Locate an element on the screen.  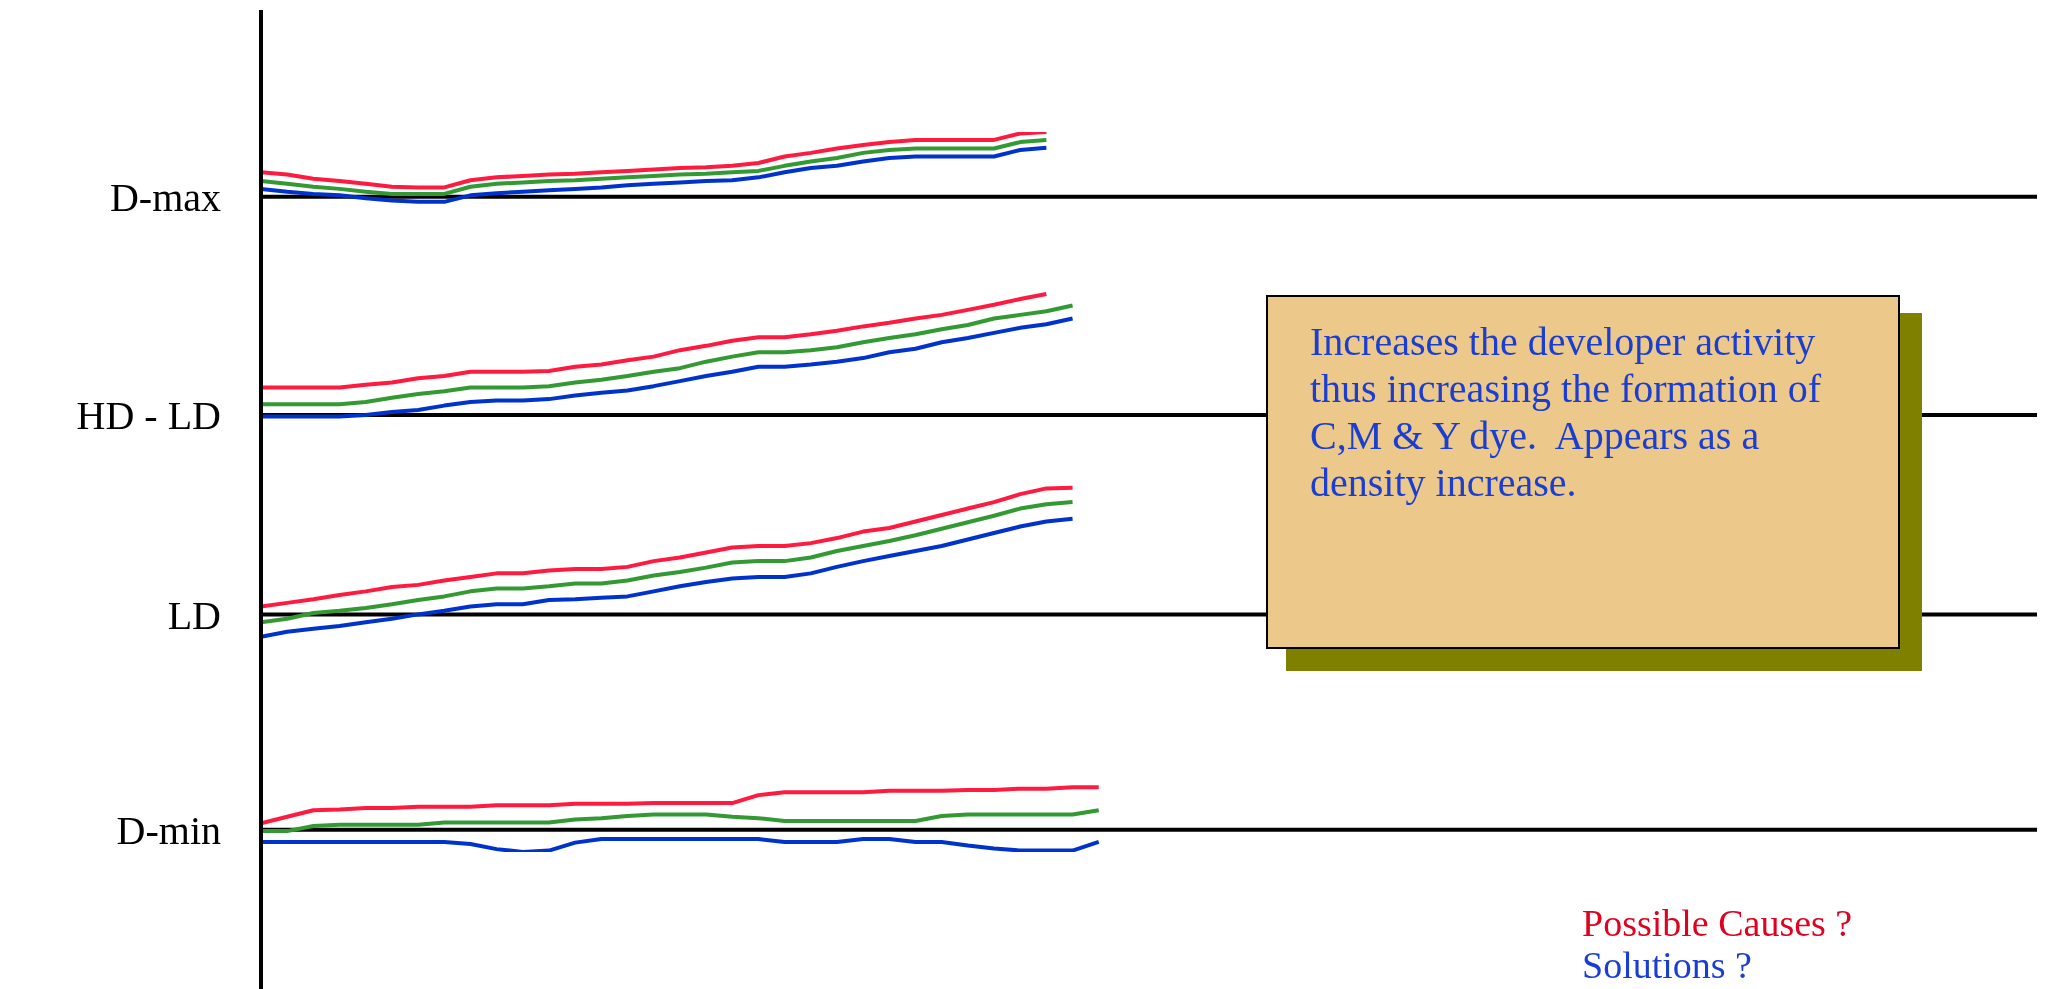
ref-line-label: D-min is located at coordinates (168, 830).